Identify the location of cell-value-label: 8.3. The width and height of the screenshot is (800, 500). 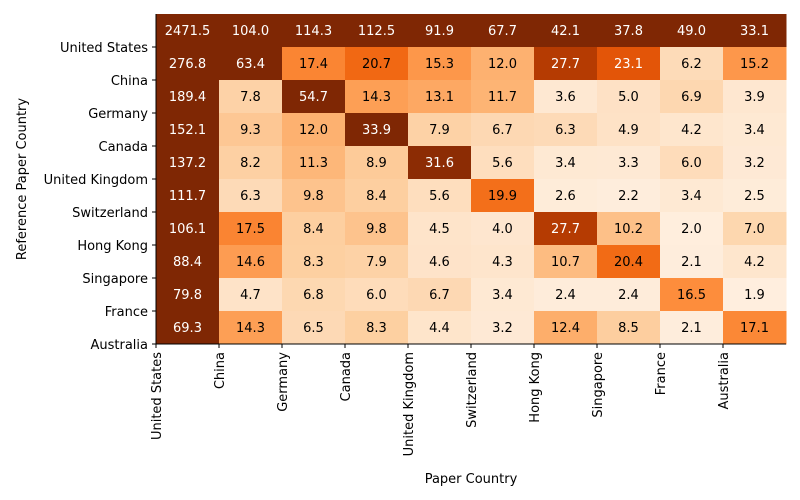
(376, 328).